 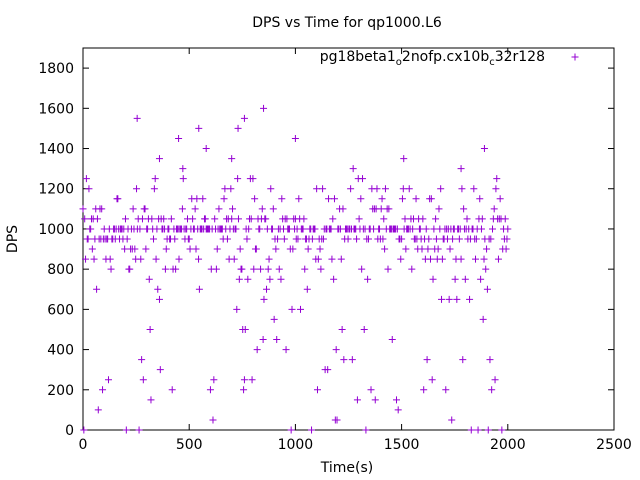 I want to click on y-tick-label: 1400, so click(x=56, y=150).